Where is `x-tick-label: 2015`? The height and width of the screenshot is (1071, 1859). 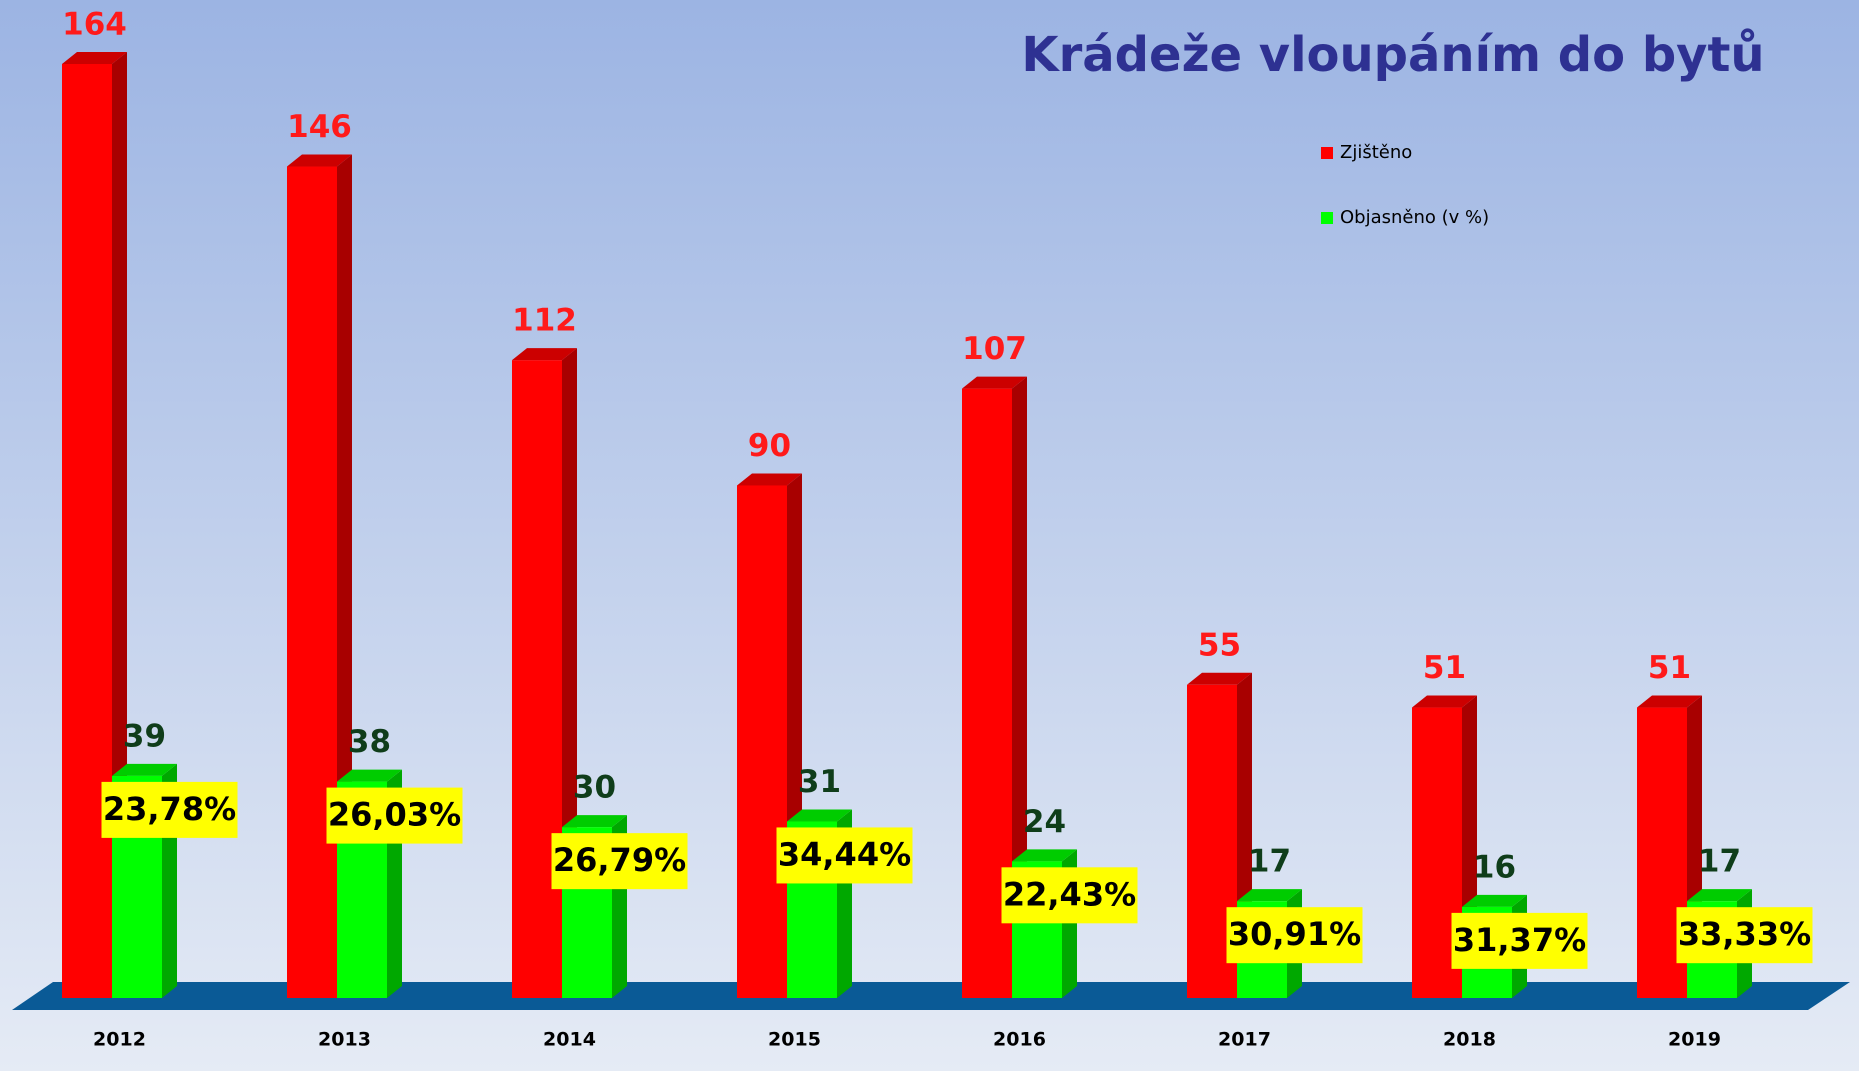 x-tick-label: 2015 is located at coordinates (794, 1040).